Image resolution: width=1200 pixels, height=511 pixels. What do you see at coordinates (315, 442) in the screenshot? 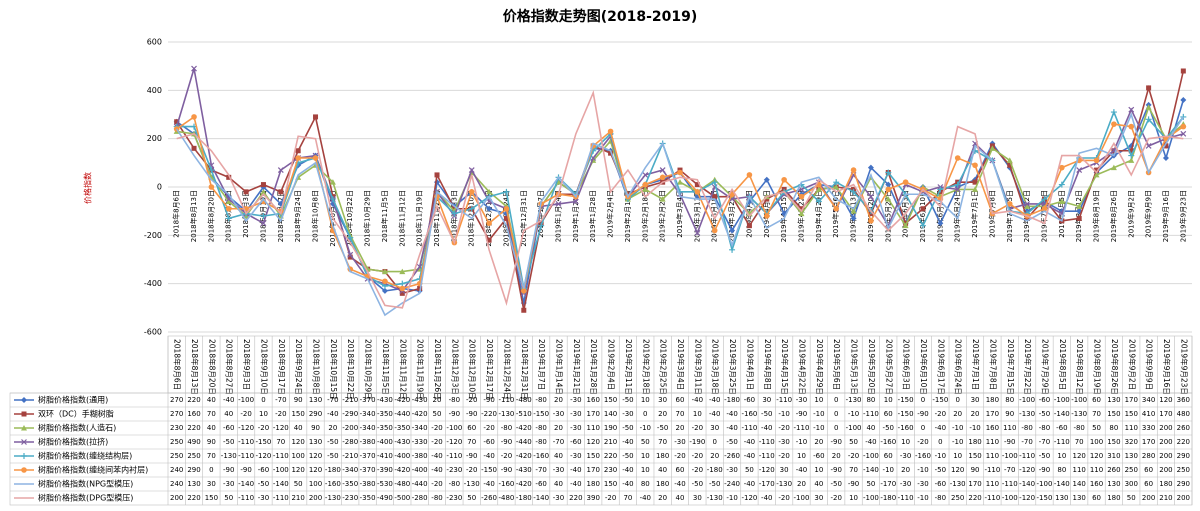
I see `table-value: 130` at bounding box center [315, 442].